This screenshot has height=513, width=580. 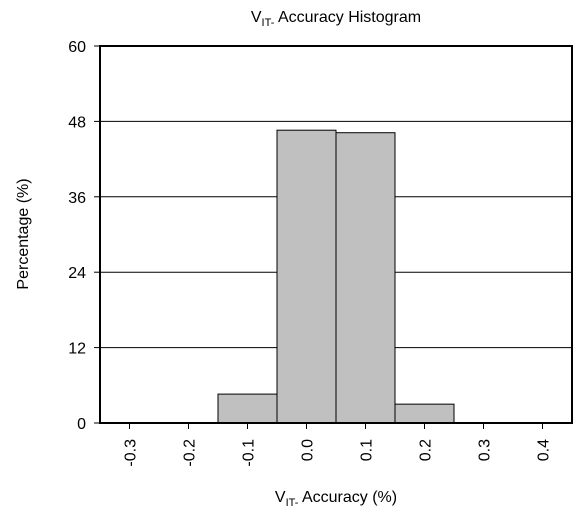 I want to click on title-main: V, so click(x=256, y=17).